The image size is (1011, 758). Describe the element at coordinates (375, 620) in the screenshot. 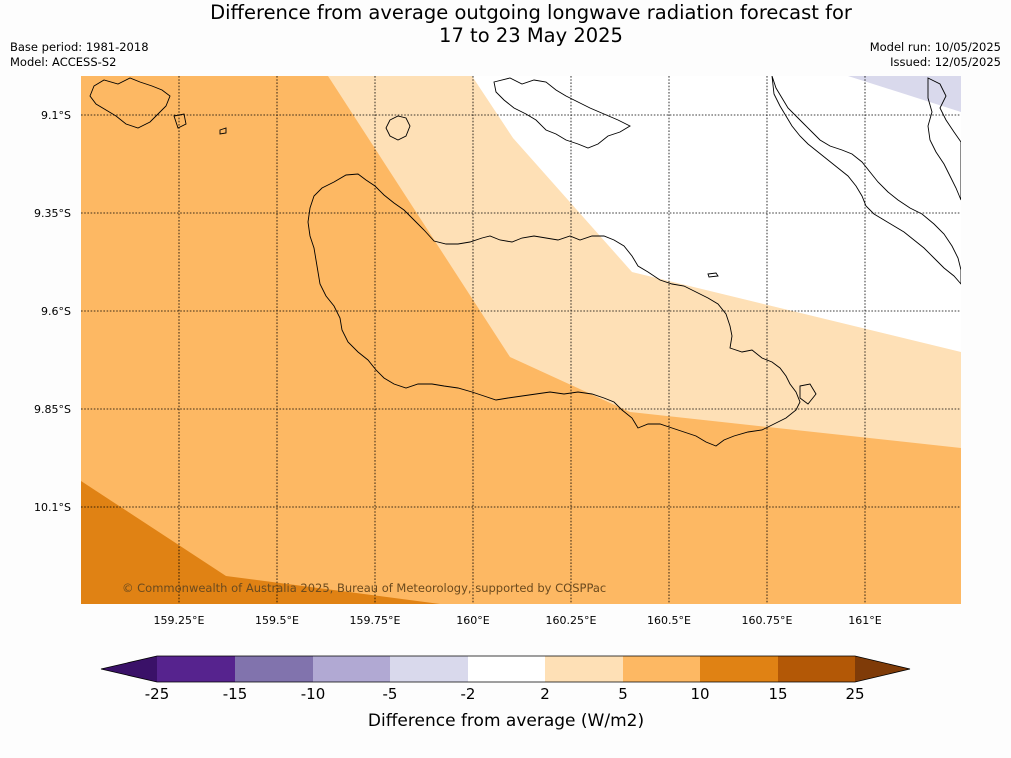

I see `longitude-label: 159.75°E` at that location.